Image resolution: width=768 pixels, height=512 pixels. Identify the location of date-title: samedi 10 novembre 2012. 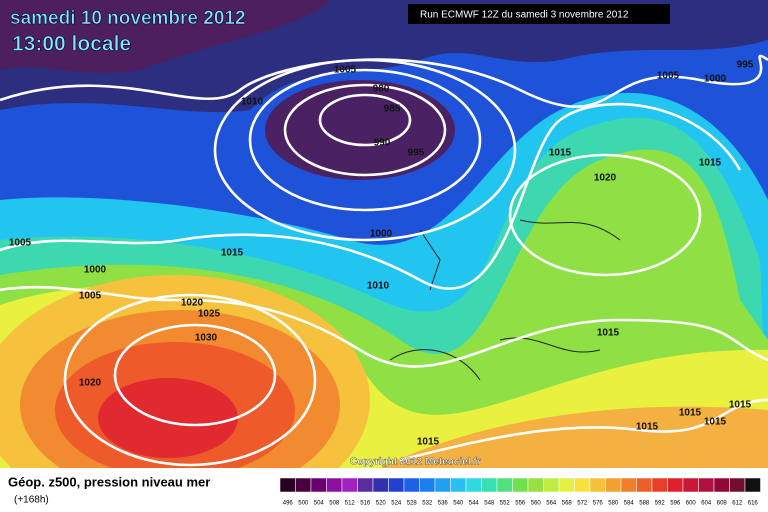
(128, 18).